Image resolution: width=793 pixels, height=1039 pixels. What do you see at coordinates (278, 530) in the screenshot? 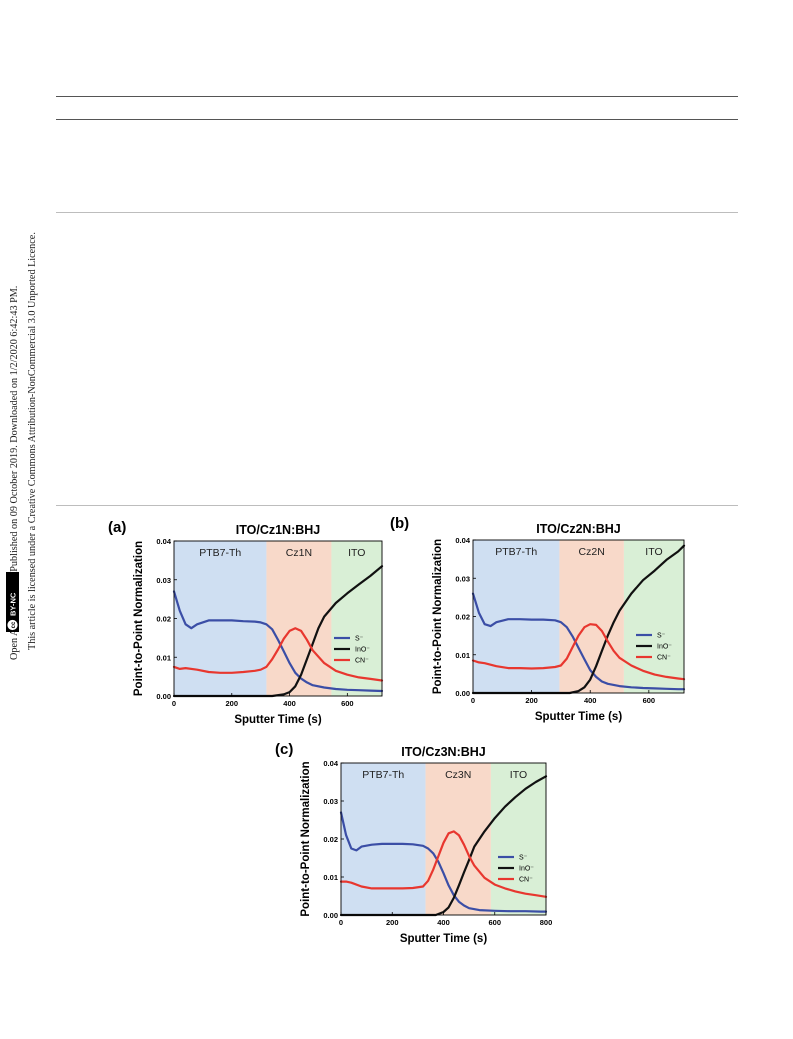
I see `chart-title: ITO/Cz1N:BHJ` at bounding box center [278, 530].